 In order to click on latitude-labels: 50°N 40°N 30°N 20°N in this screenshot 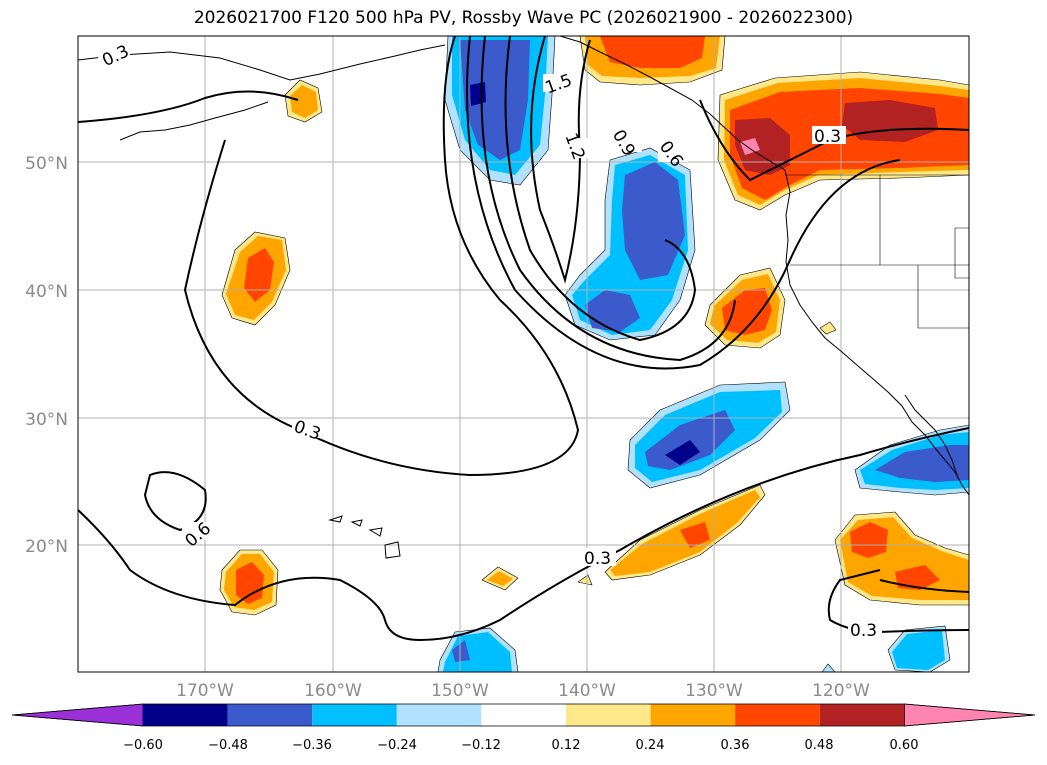, I will do `click(46, 355)`.